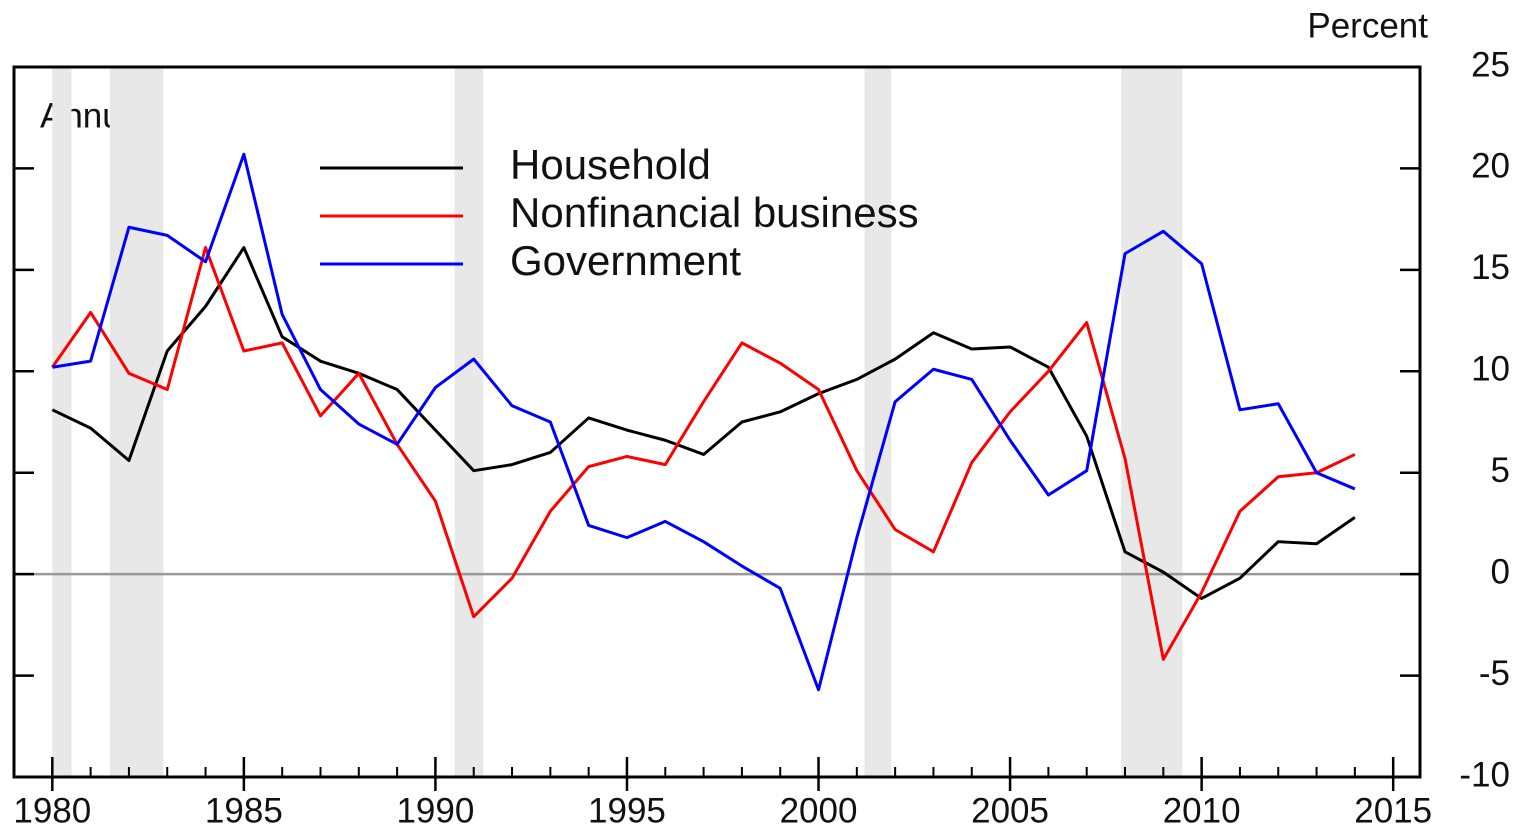 The width and height of the screenshot is (1527, 834). I want to click on x-tick-label: 2005, so click(1010, 810).